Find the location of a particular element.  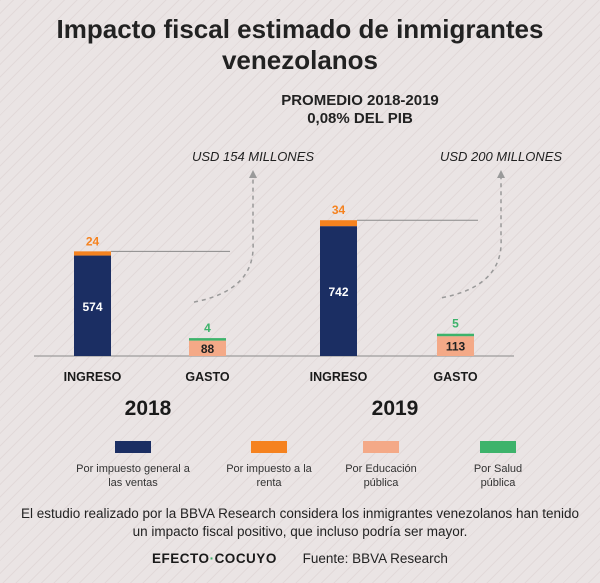

bar-segment-ventas-2019-ingreso is located at coordinates (338, 291).